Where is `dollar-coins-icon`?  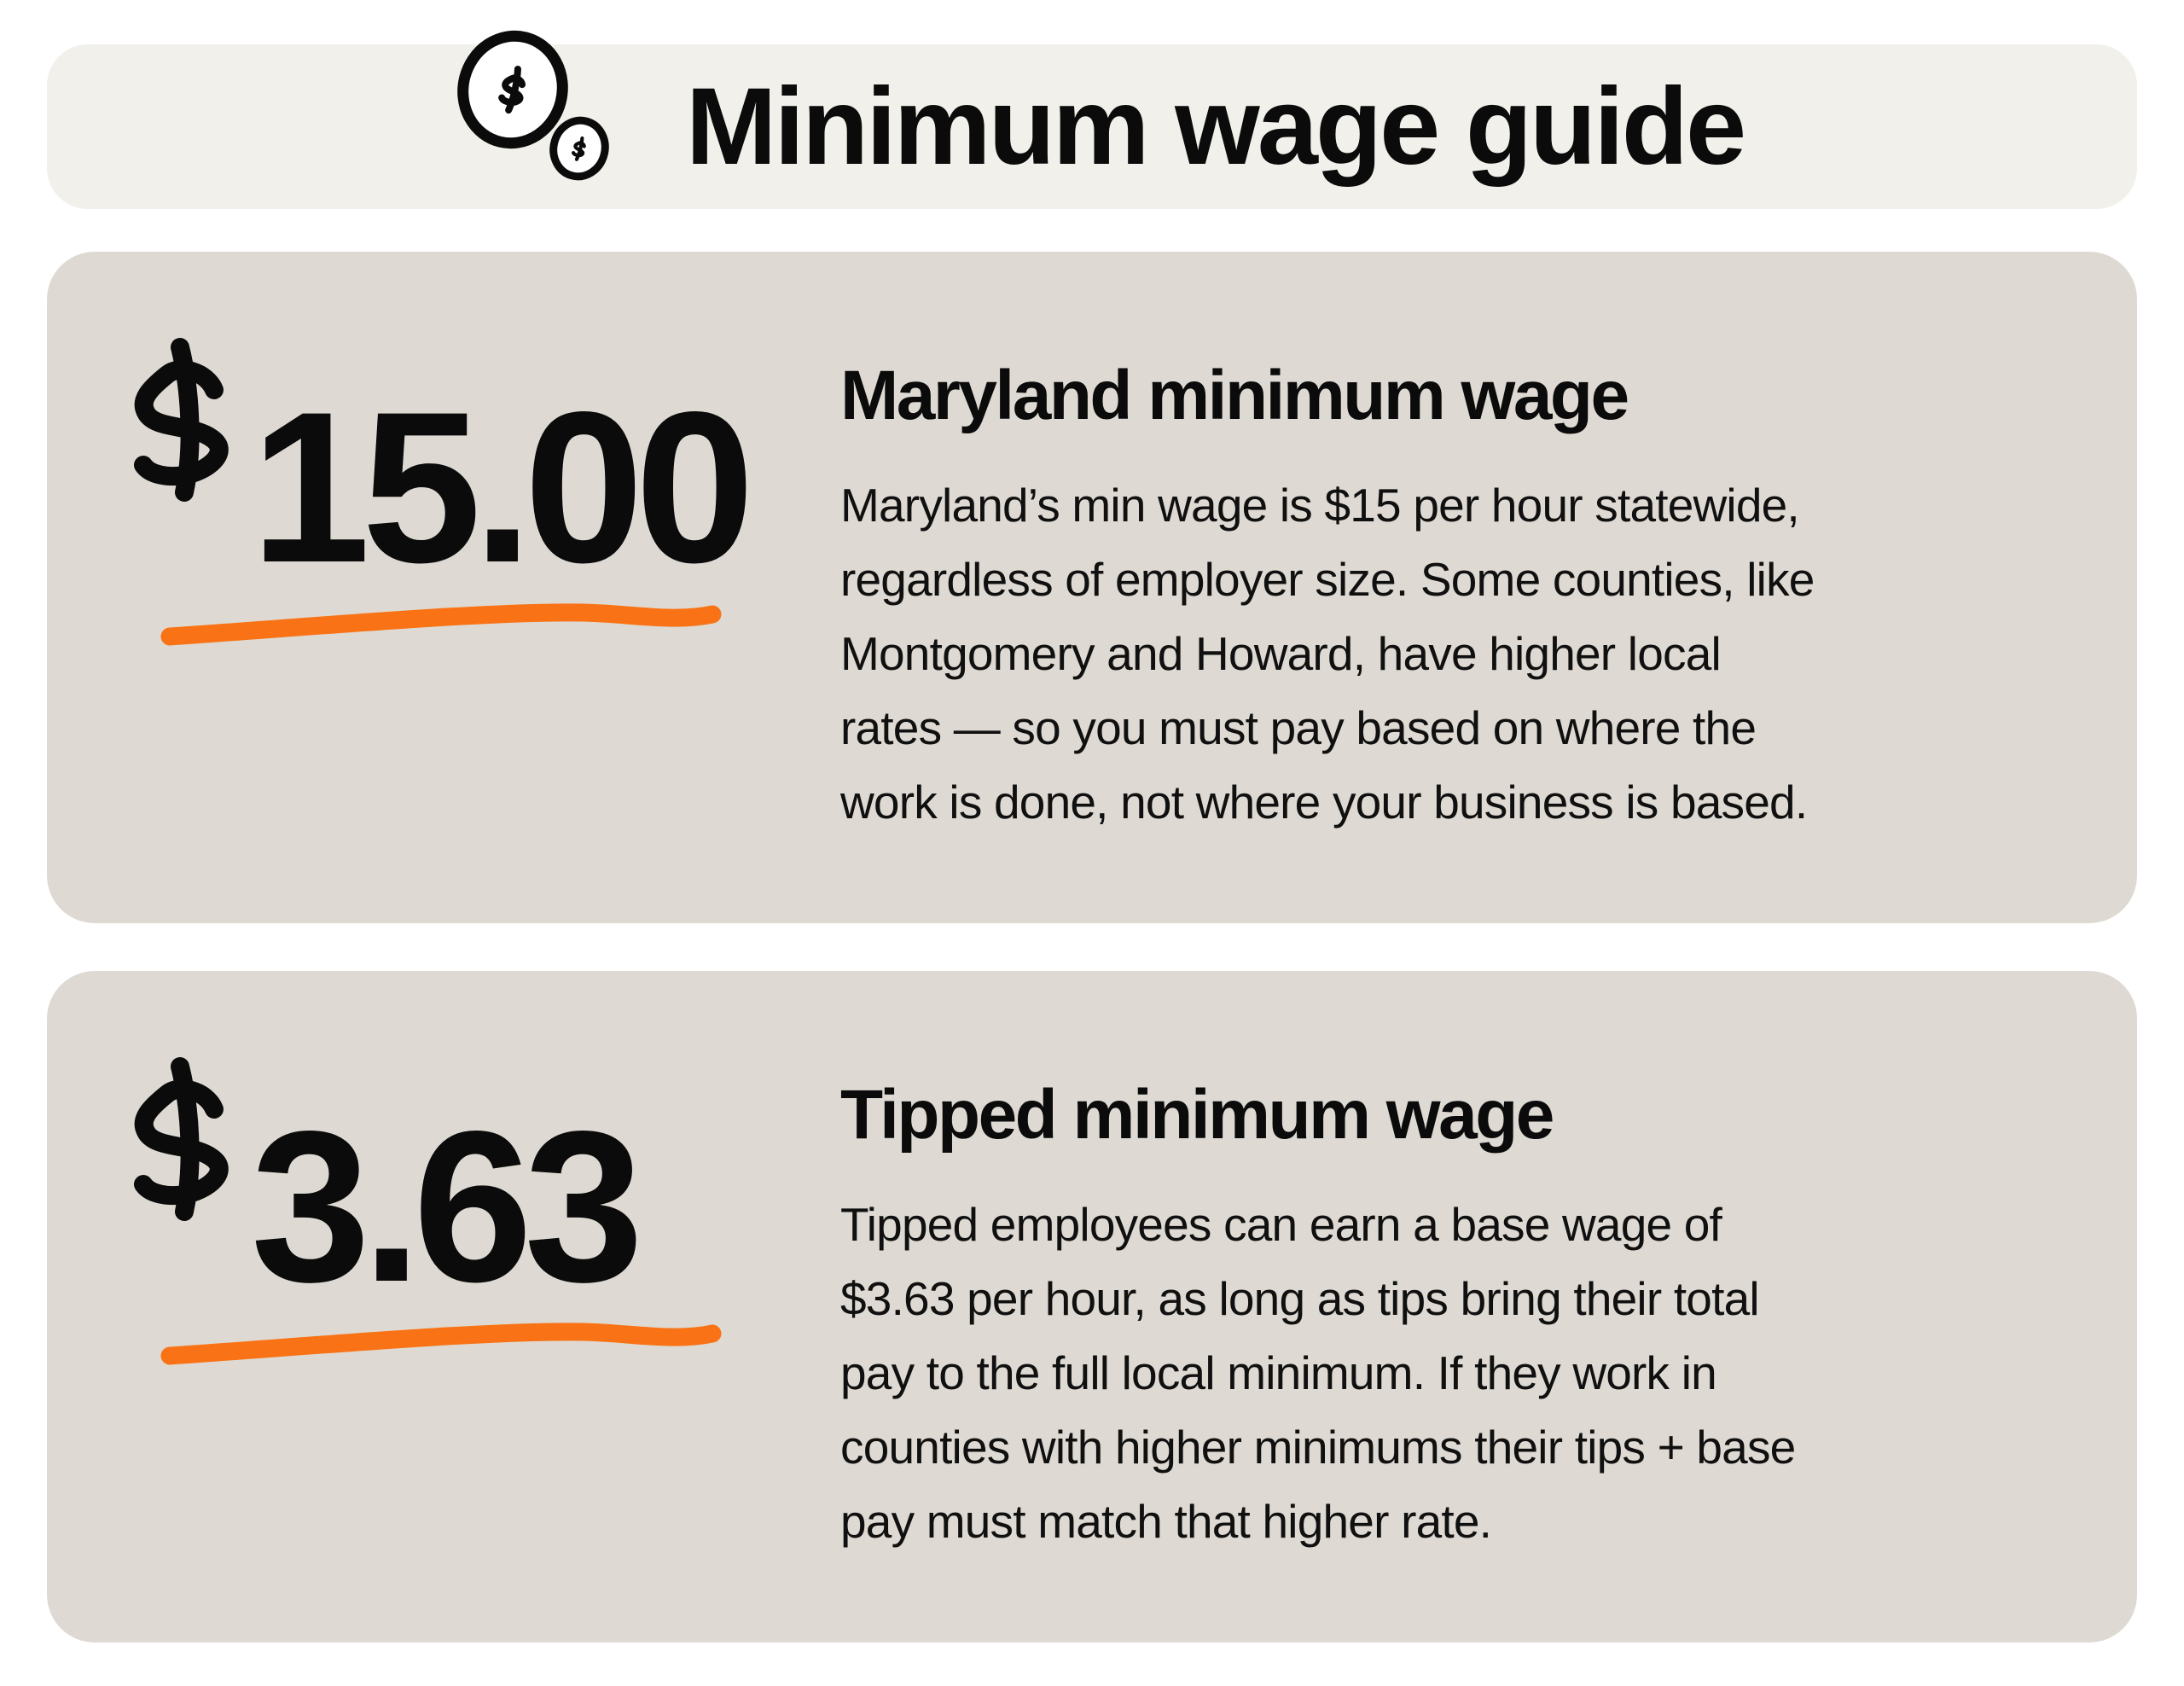
dollar-coins-icon is located at coordinates (533, 105).